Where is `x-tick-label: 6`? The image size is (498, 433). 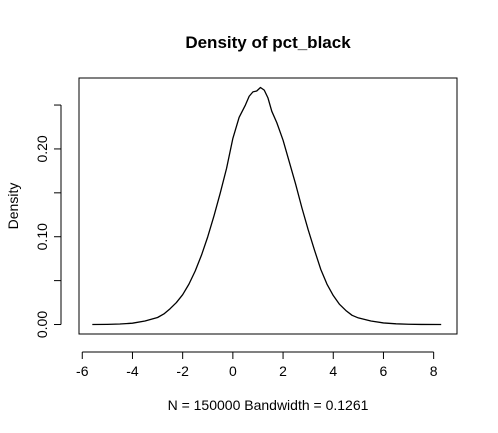 x-tick-label: 6 is located at coordinates (384, 371).